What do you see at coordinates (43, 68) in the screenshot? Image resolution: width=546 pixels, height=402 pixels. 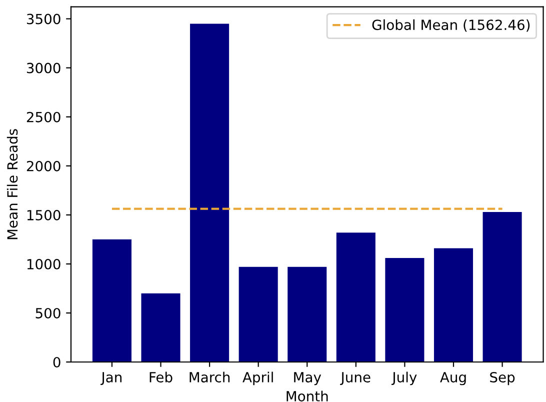 I see `y-tick-label: 3000` at bounding box center [43, 68].